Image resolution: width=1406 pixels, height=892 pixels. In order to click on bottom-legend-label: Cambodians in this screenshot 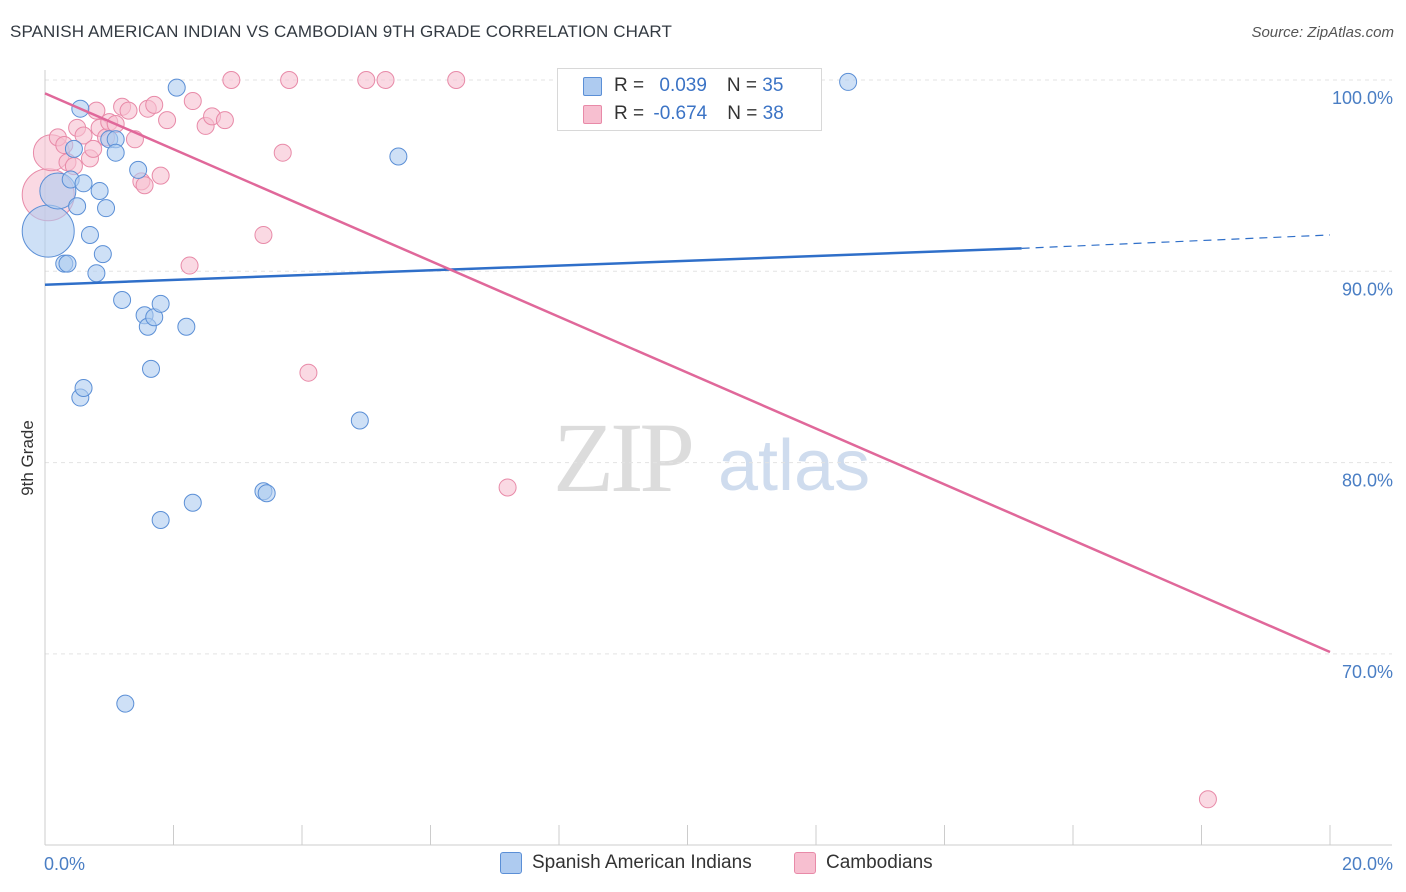, I will do `click(879, 862)`.